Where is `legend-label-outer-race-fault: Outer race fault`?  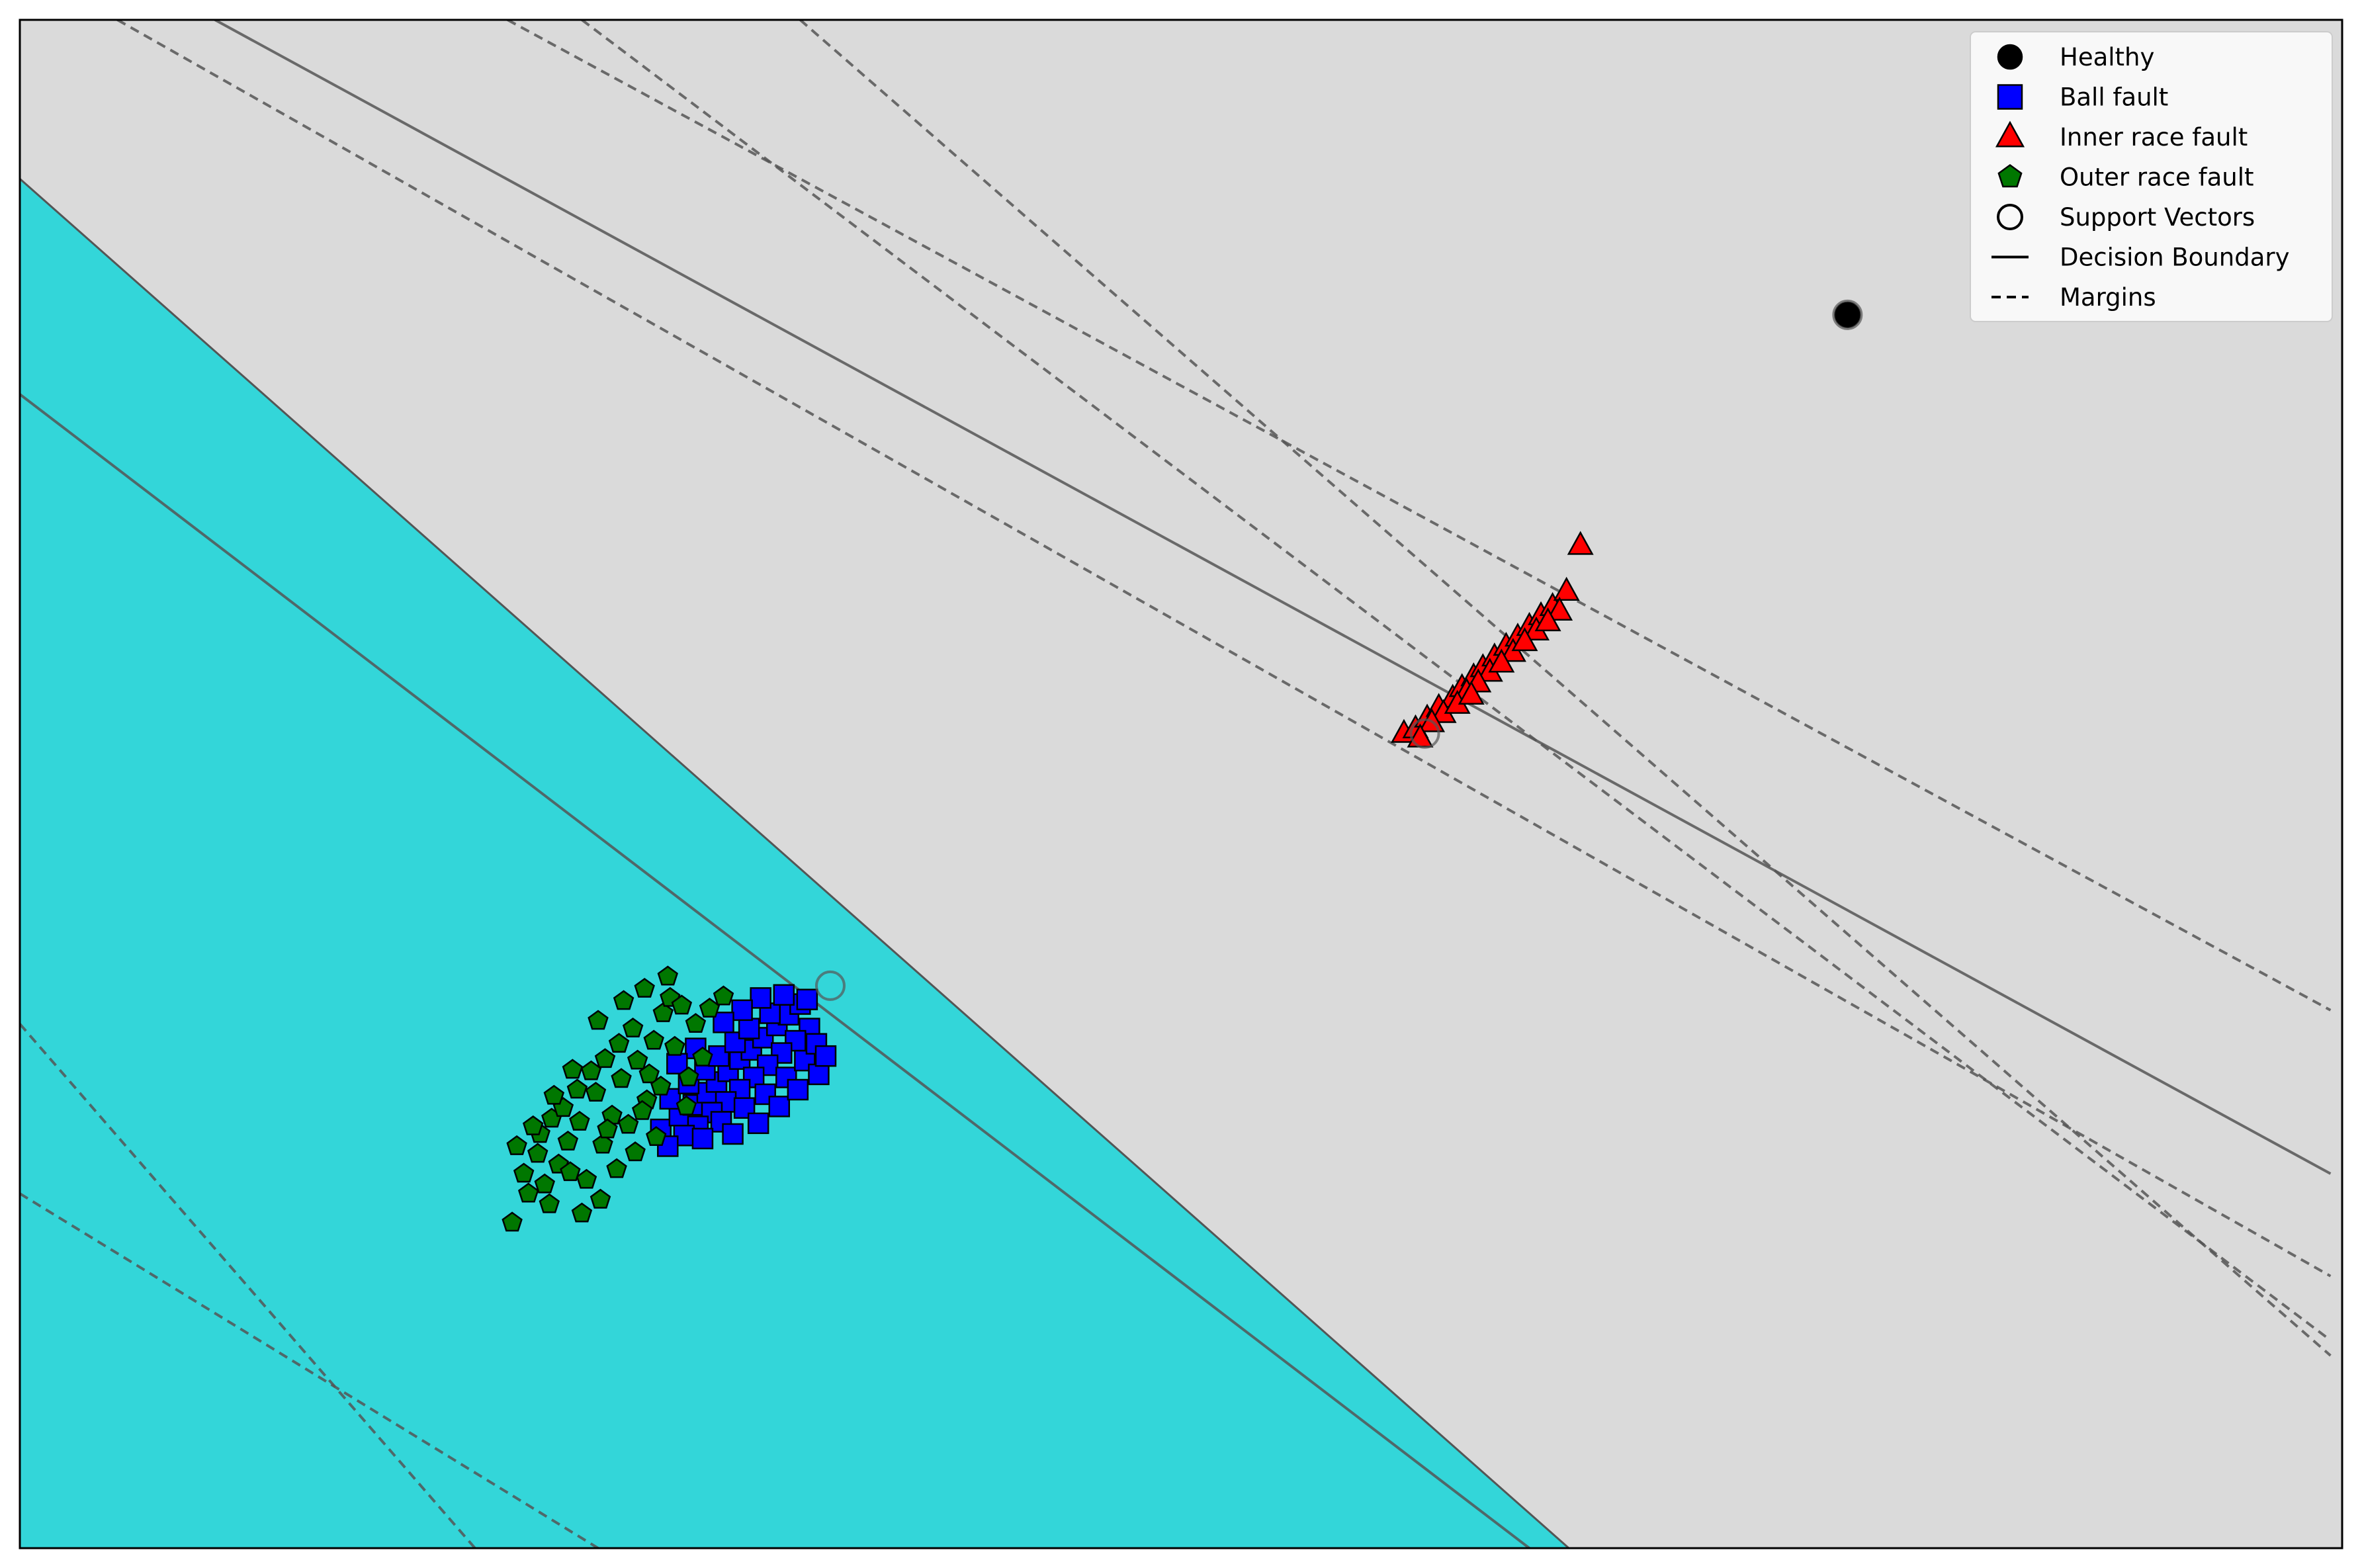
legend-label-outer-race-fault: Outer race fault is located at coordinates (2157, 178).